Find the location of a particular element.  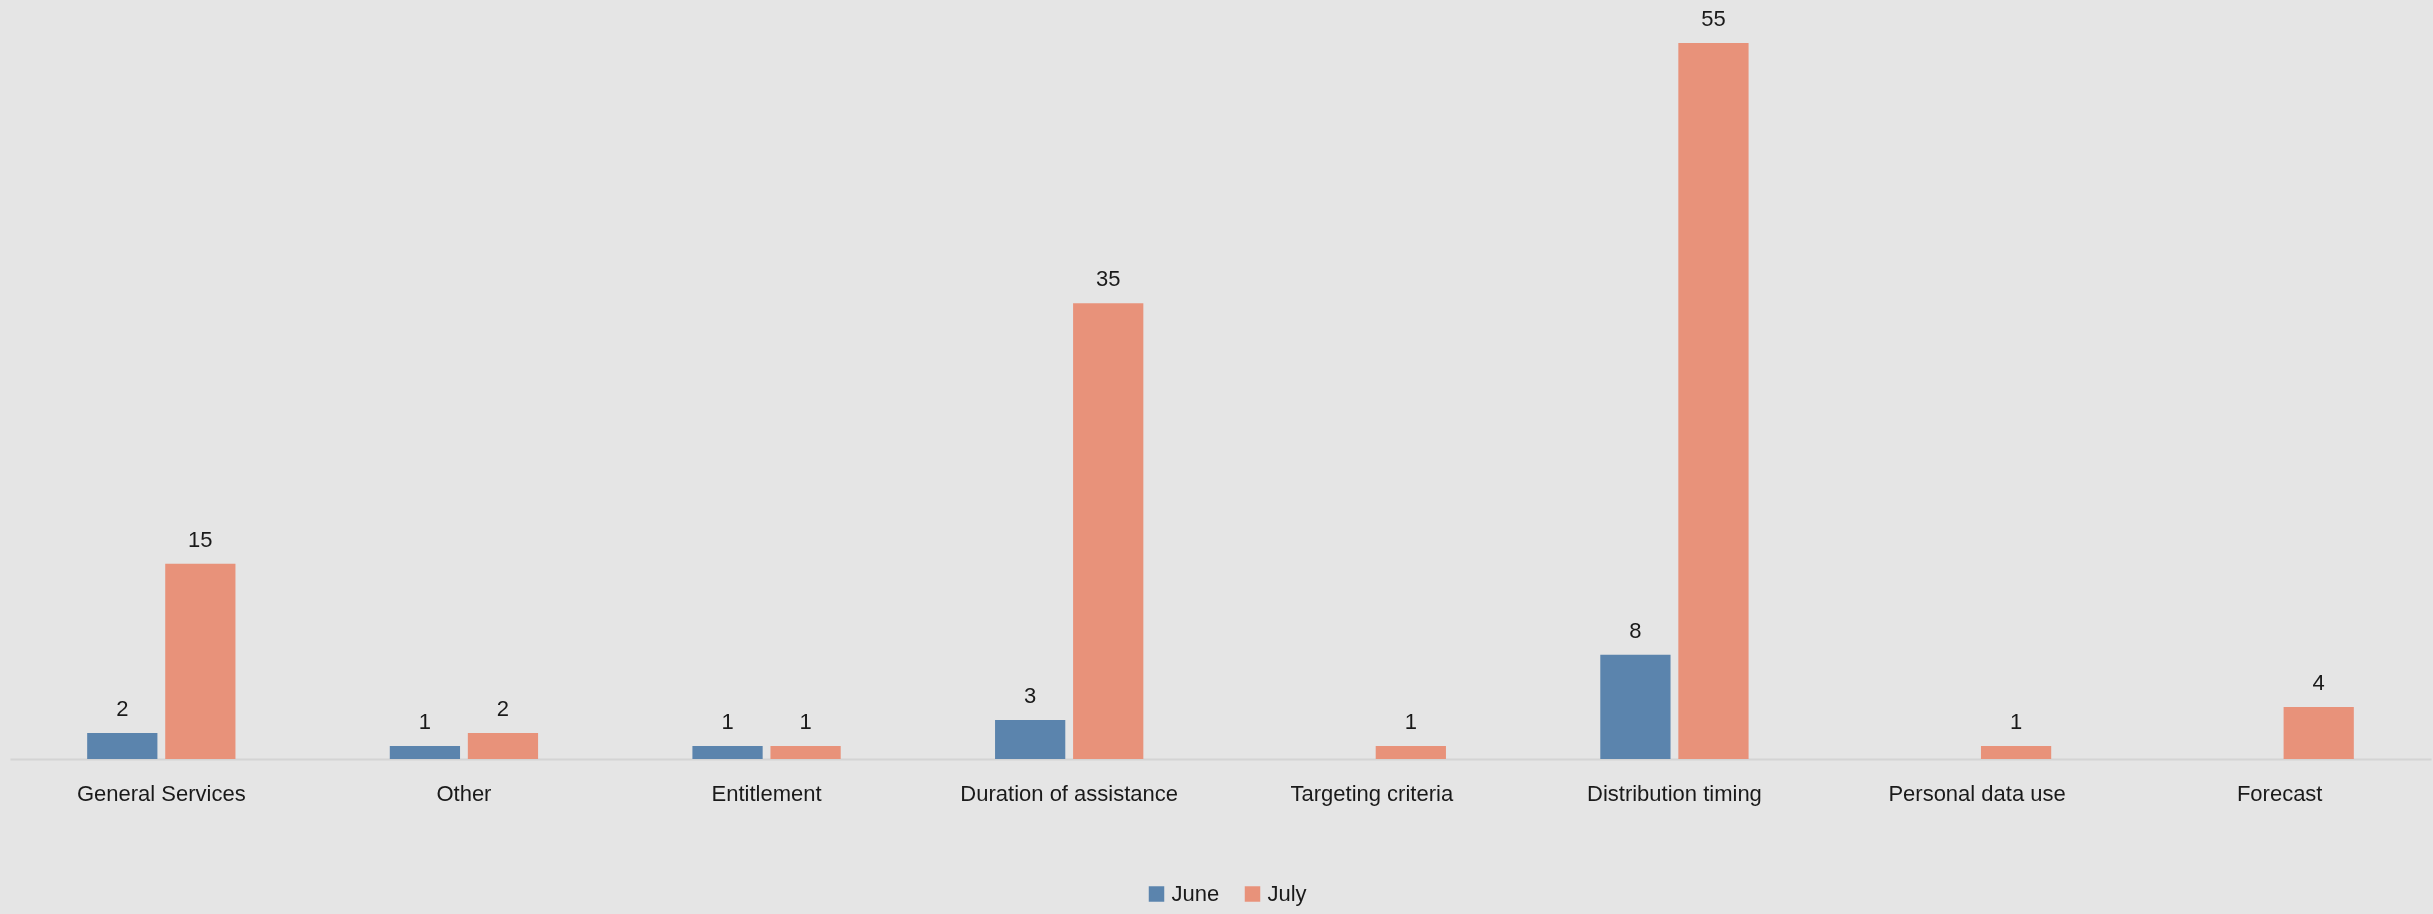

legend-label: July is located at coordinates (1287, 893).